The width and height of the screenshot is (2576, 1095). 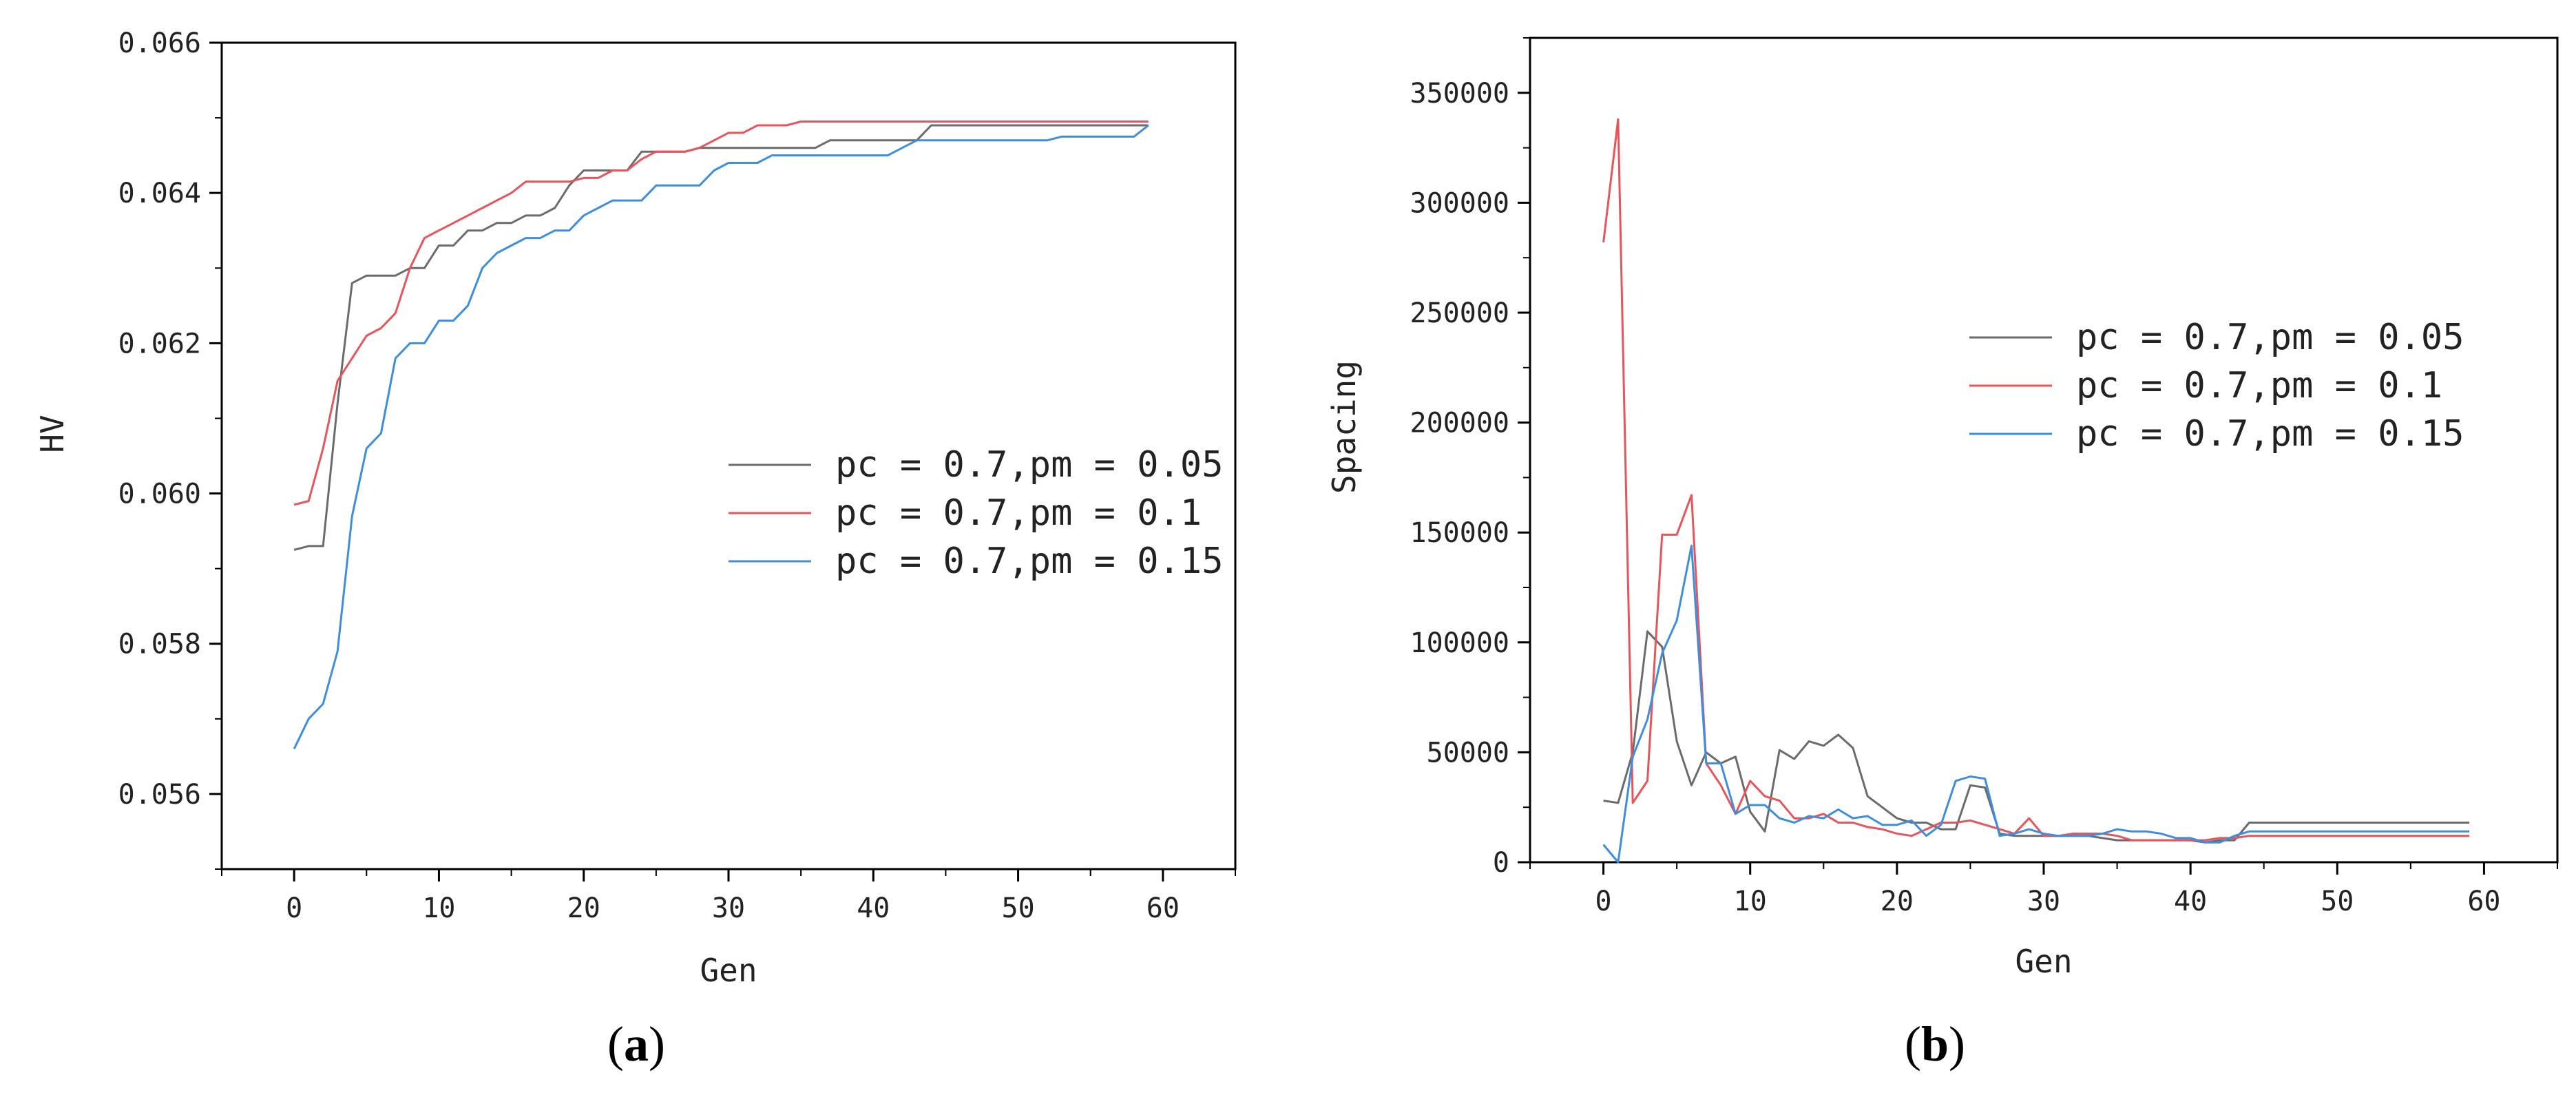 What do you see at coordinates (2483, 901) in the screenshot?
I see `x-tick-label-b-6: 60` at bounding box center [2483, 901].